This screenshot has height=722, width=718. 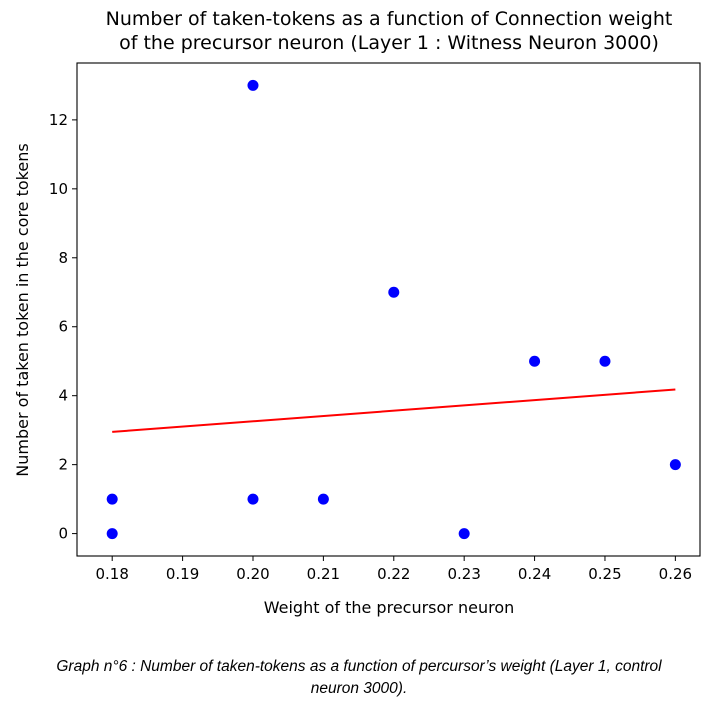 What do you see at coordinates (463, 574) in the screenshot?
I see `x-tick-label: 0.23` at bounding box center [463, 574].